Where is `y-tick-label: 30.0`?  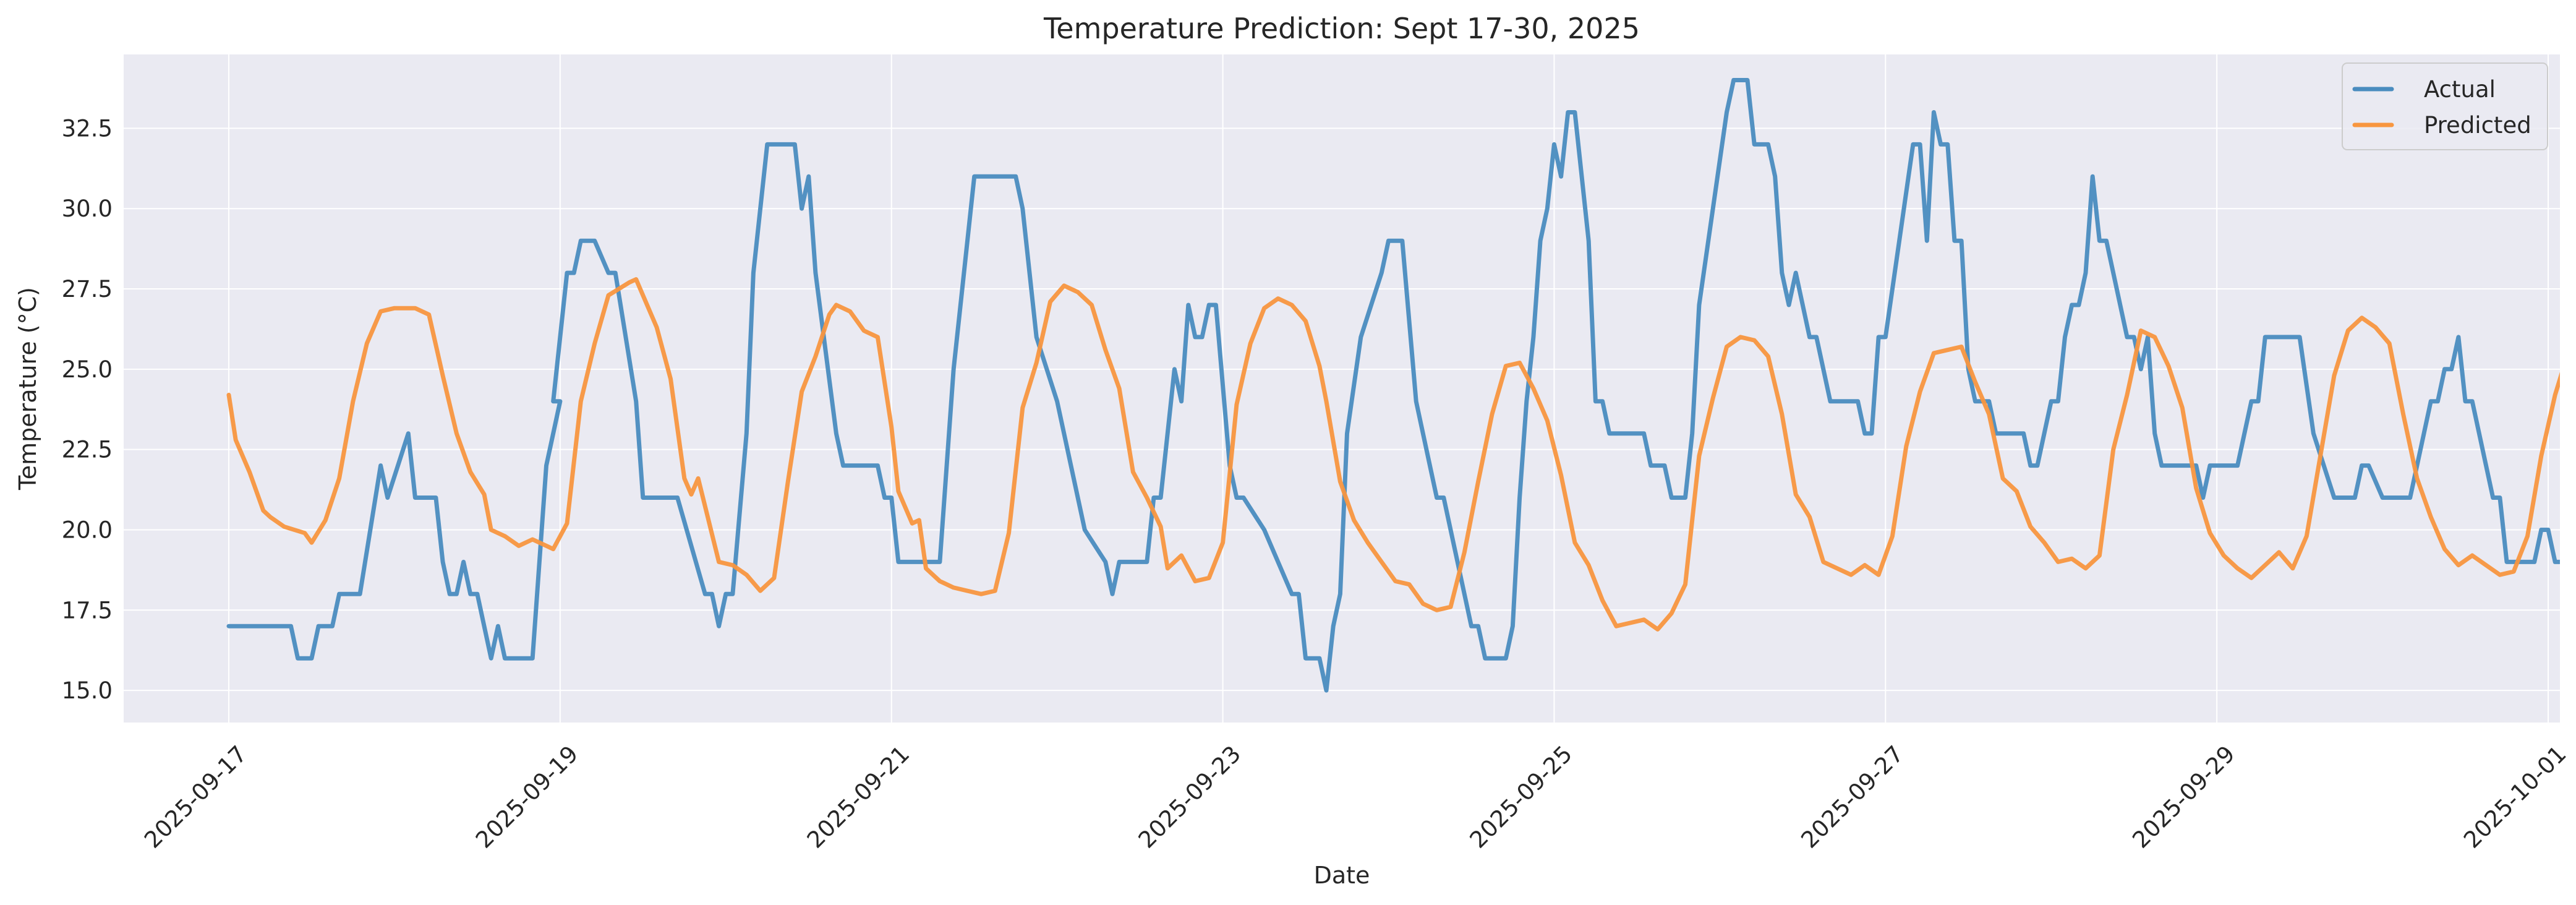
y-tick-label: 30.0 is located at coordinates (87, 208).